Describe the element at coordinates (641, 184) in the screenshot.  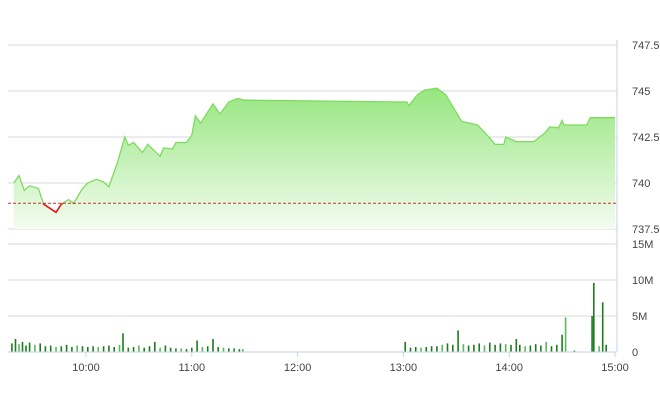
I see `price-tick-label: 740` at that location.